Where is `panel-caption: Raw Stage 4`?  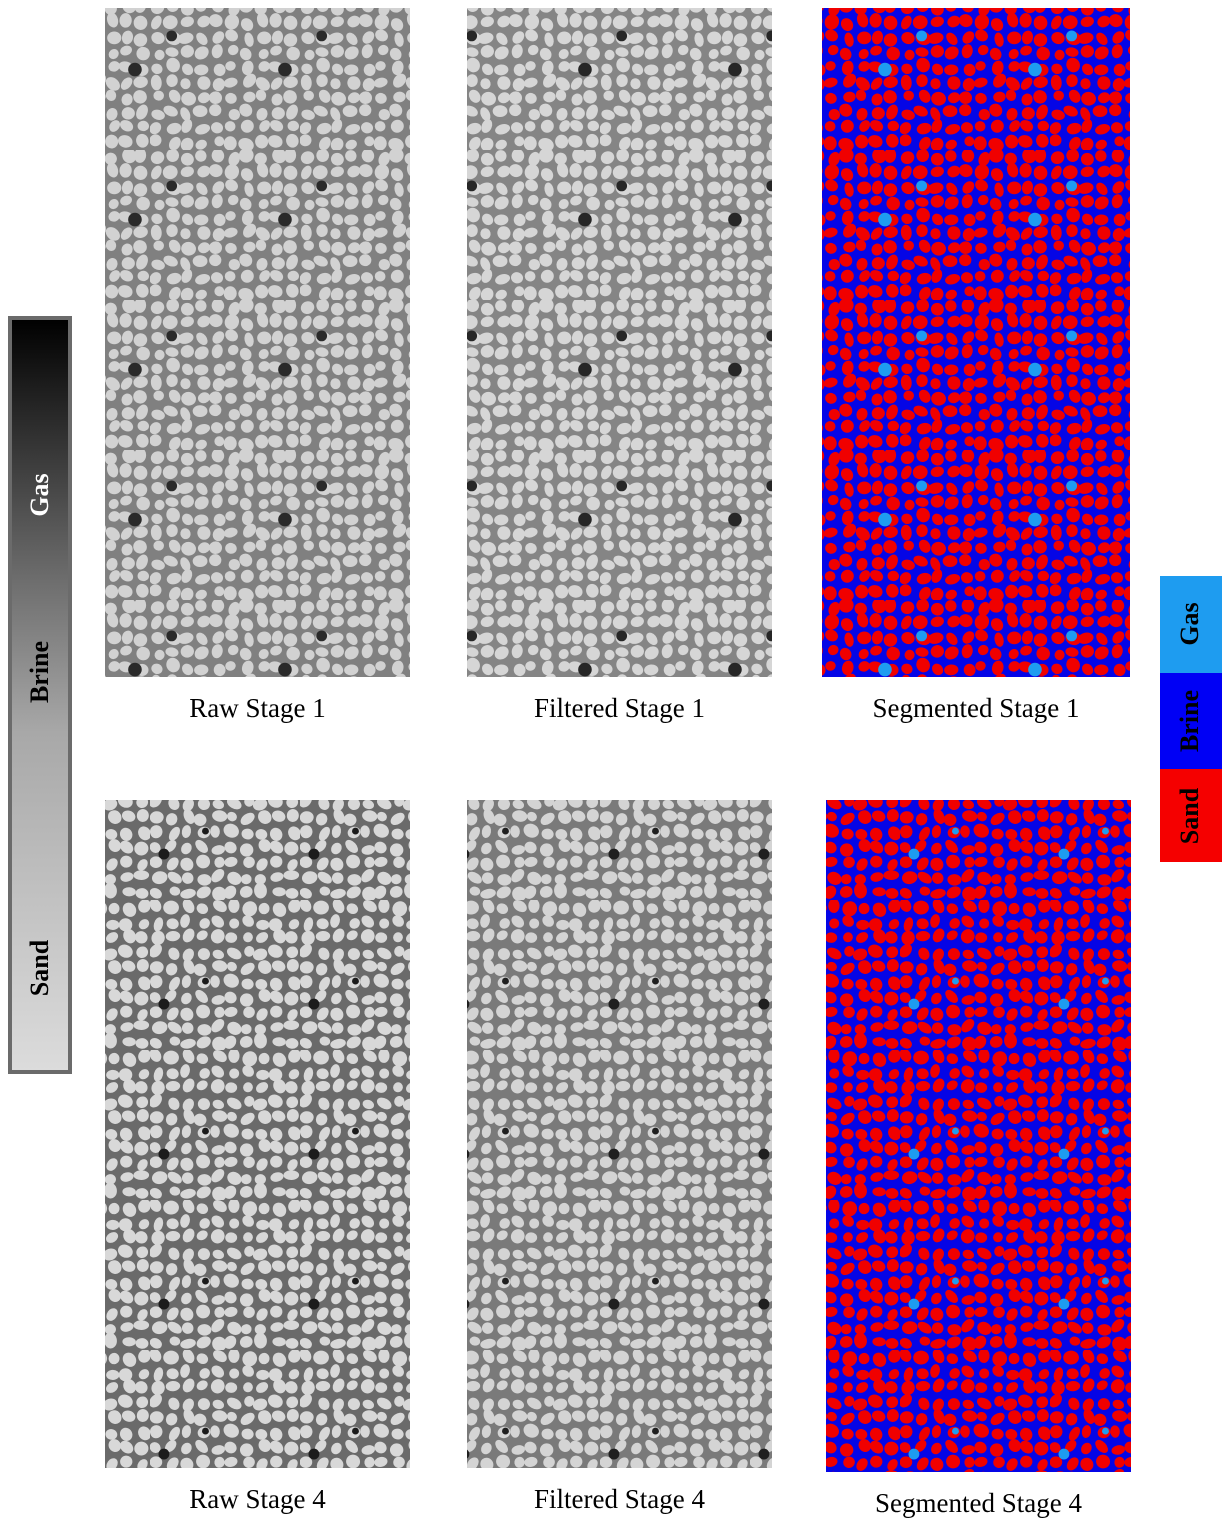 panel-caption: Raw Stage 4 is located at coordinates (257, 1499).